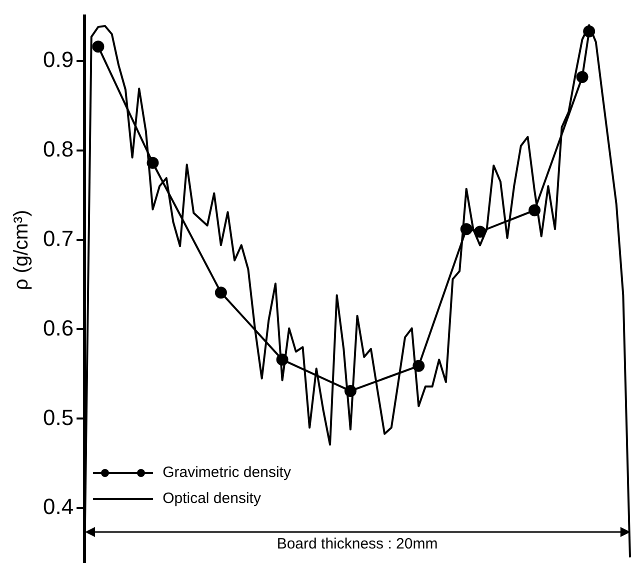  What do you see at coordinates (226, 473) in the screenshot?
I see `legend-label: Gravimetric density` at bounding box center [226, 473].